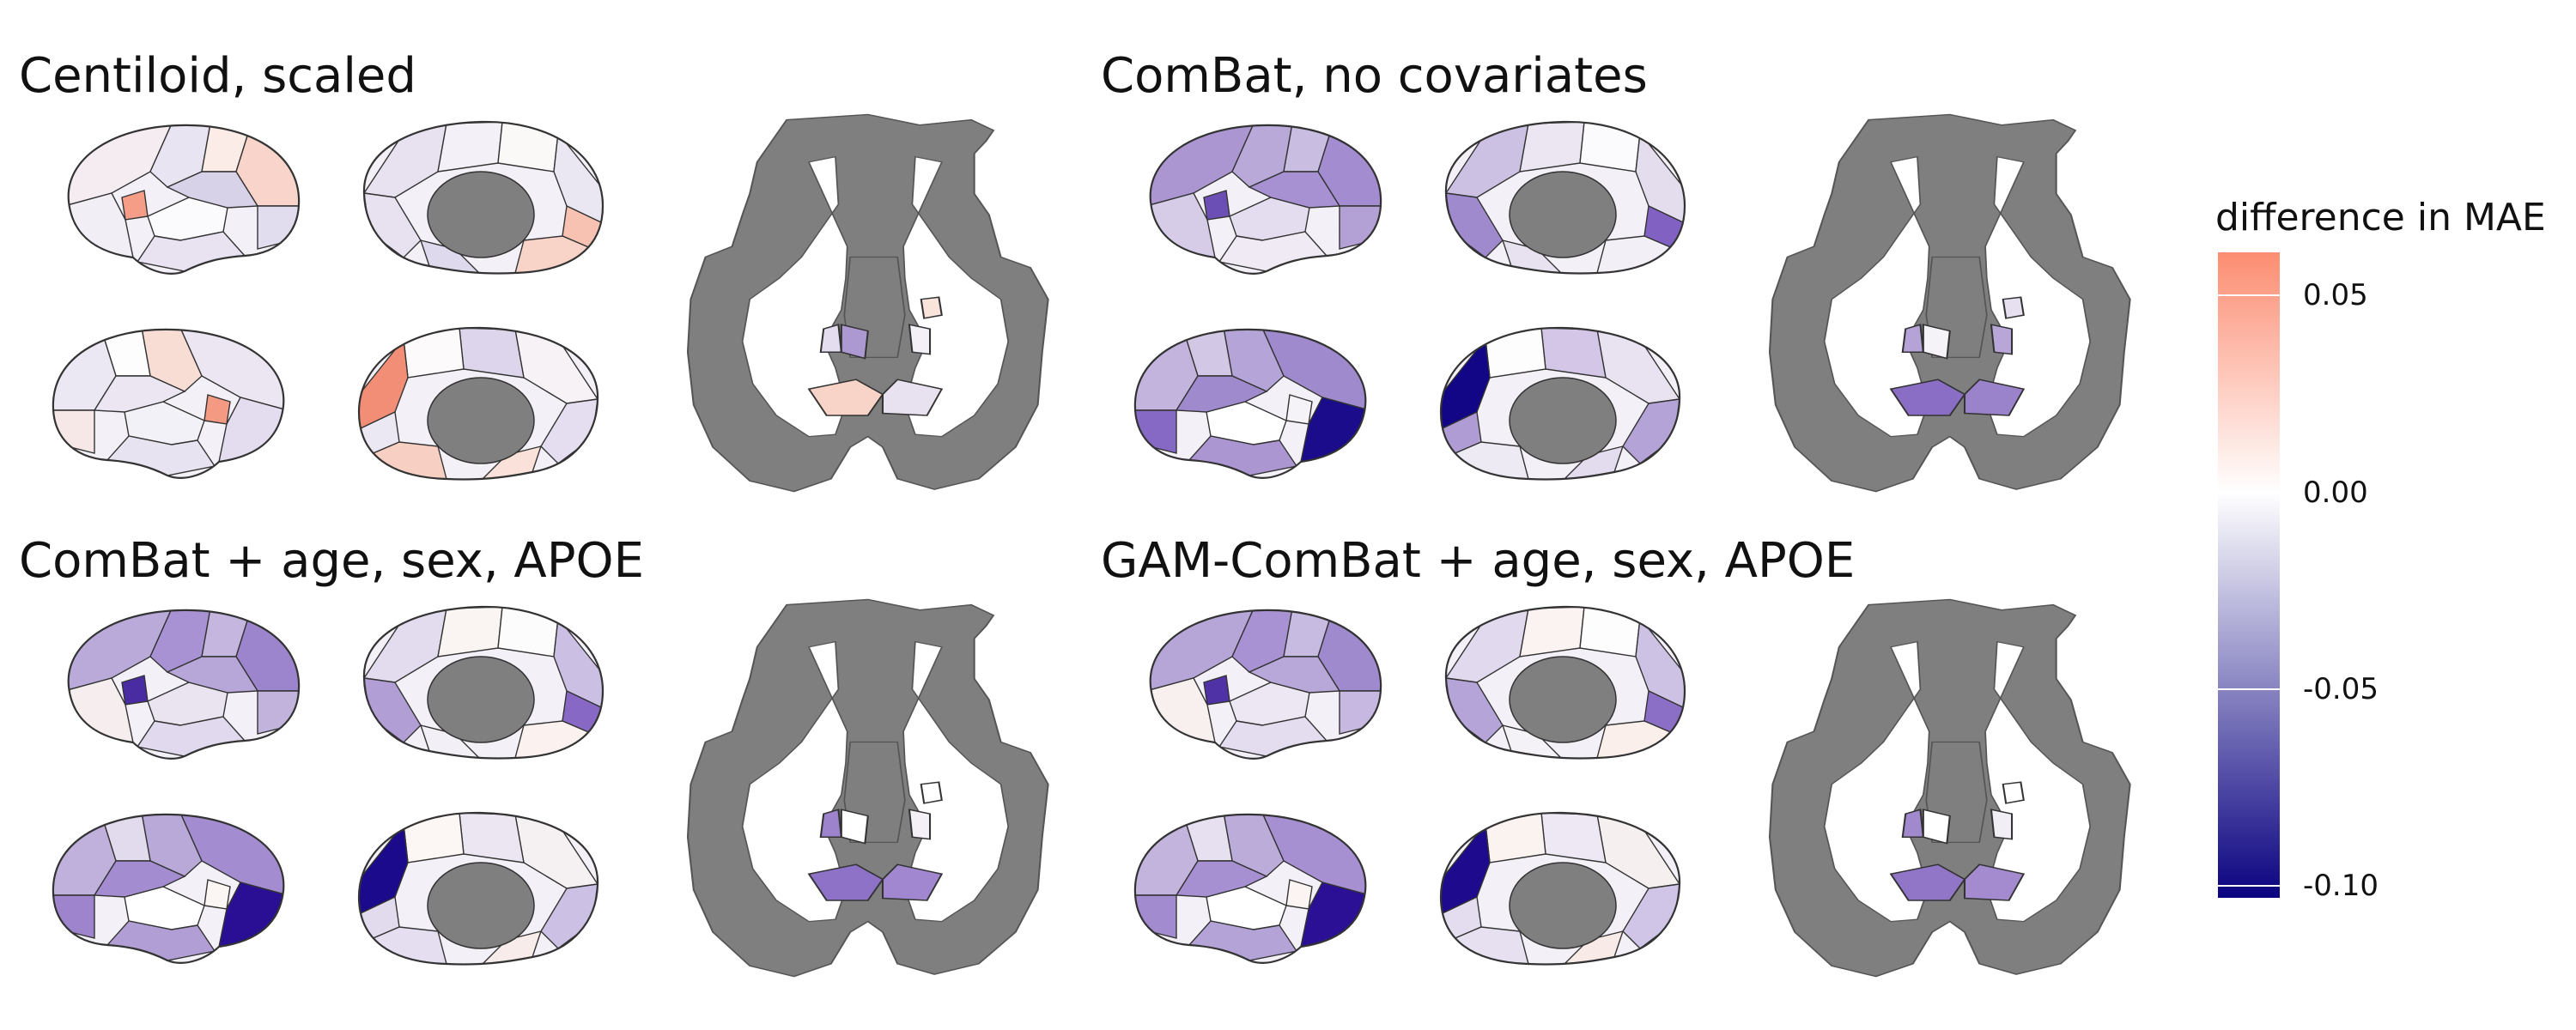  Describe the element at coordinates (2249, 575) in the screenshot. I see `legend-colorbar` at that location.